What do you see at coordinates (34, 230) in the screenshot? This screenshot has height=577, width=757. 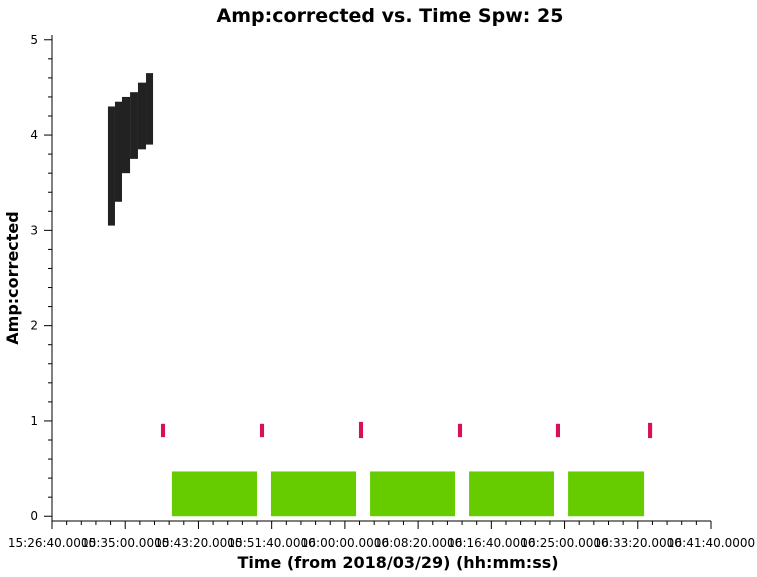 I see `y-tick-label: 3` at bounding box center [34, 230].